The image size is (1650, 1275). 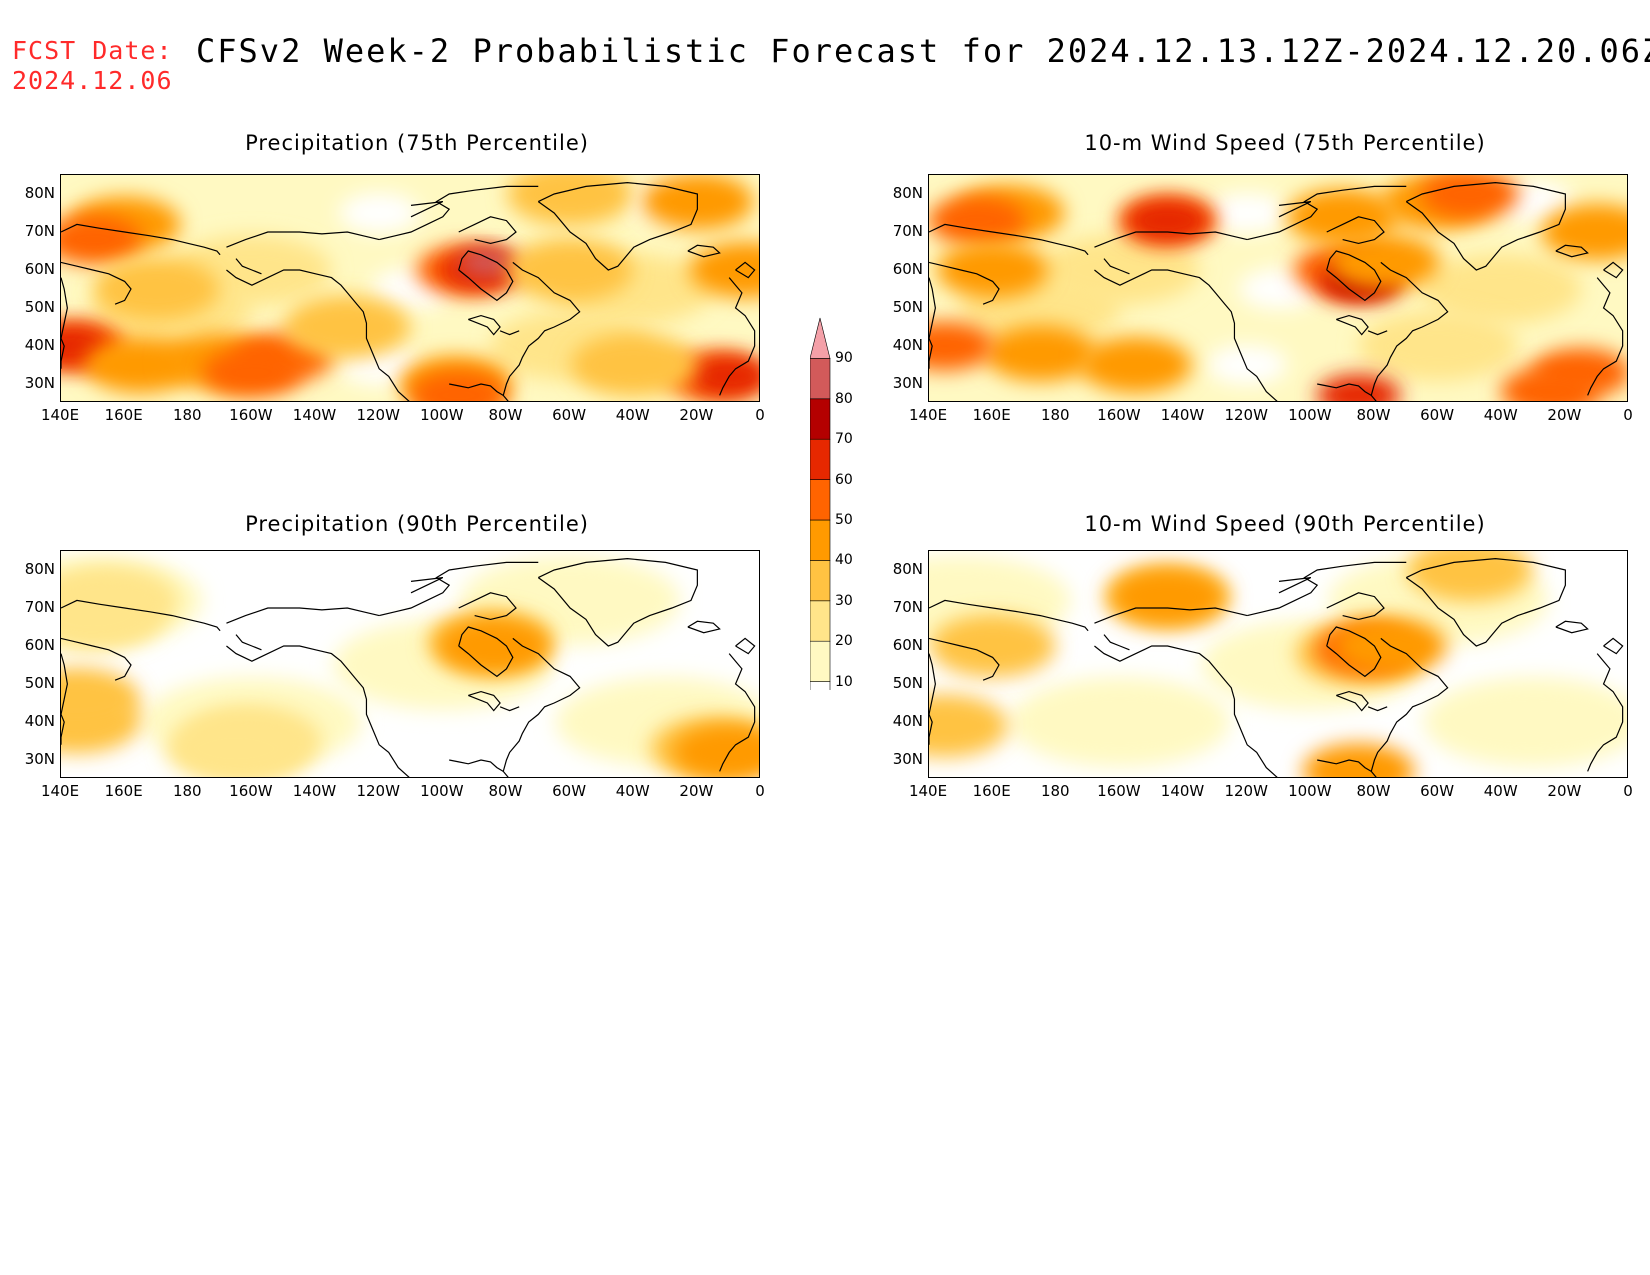 What do you see at coordinates (39, 721) in the screenshot?
I see `lat-tick-label: 40N` at bounding box center [39, 721].